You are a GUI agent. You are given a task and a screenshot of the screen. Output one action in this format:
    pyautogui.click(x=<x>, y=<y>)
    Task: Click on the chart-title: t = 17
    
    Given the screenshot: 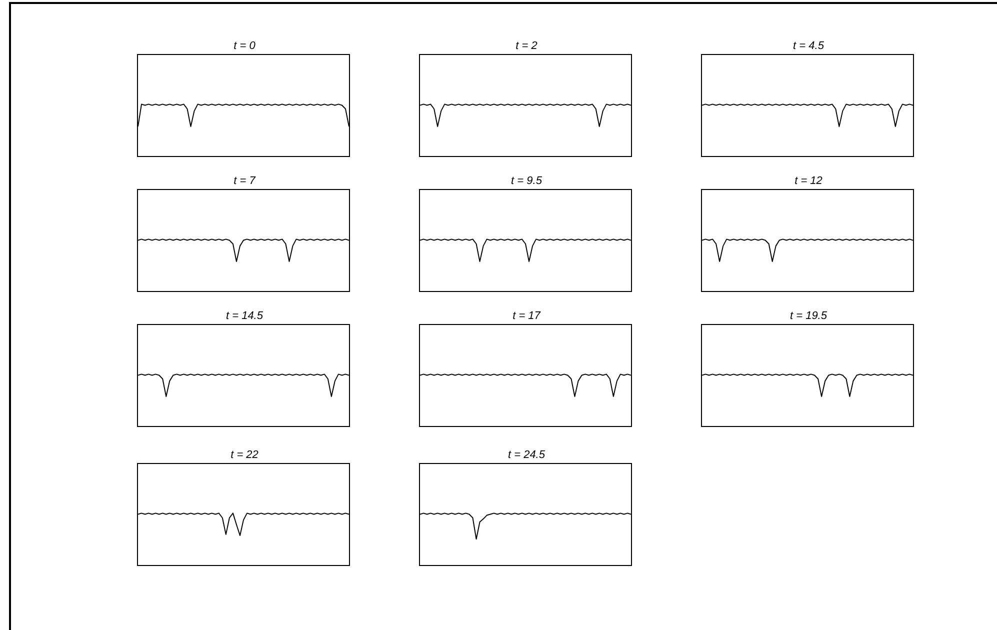 What is the action you would take?
    pyautogui.click(x=527, y=316)
    